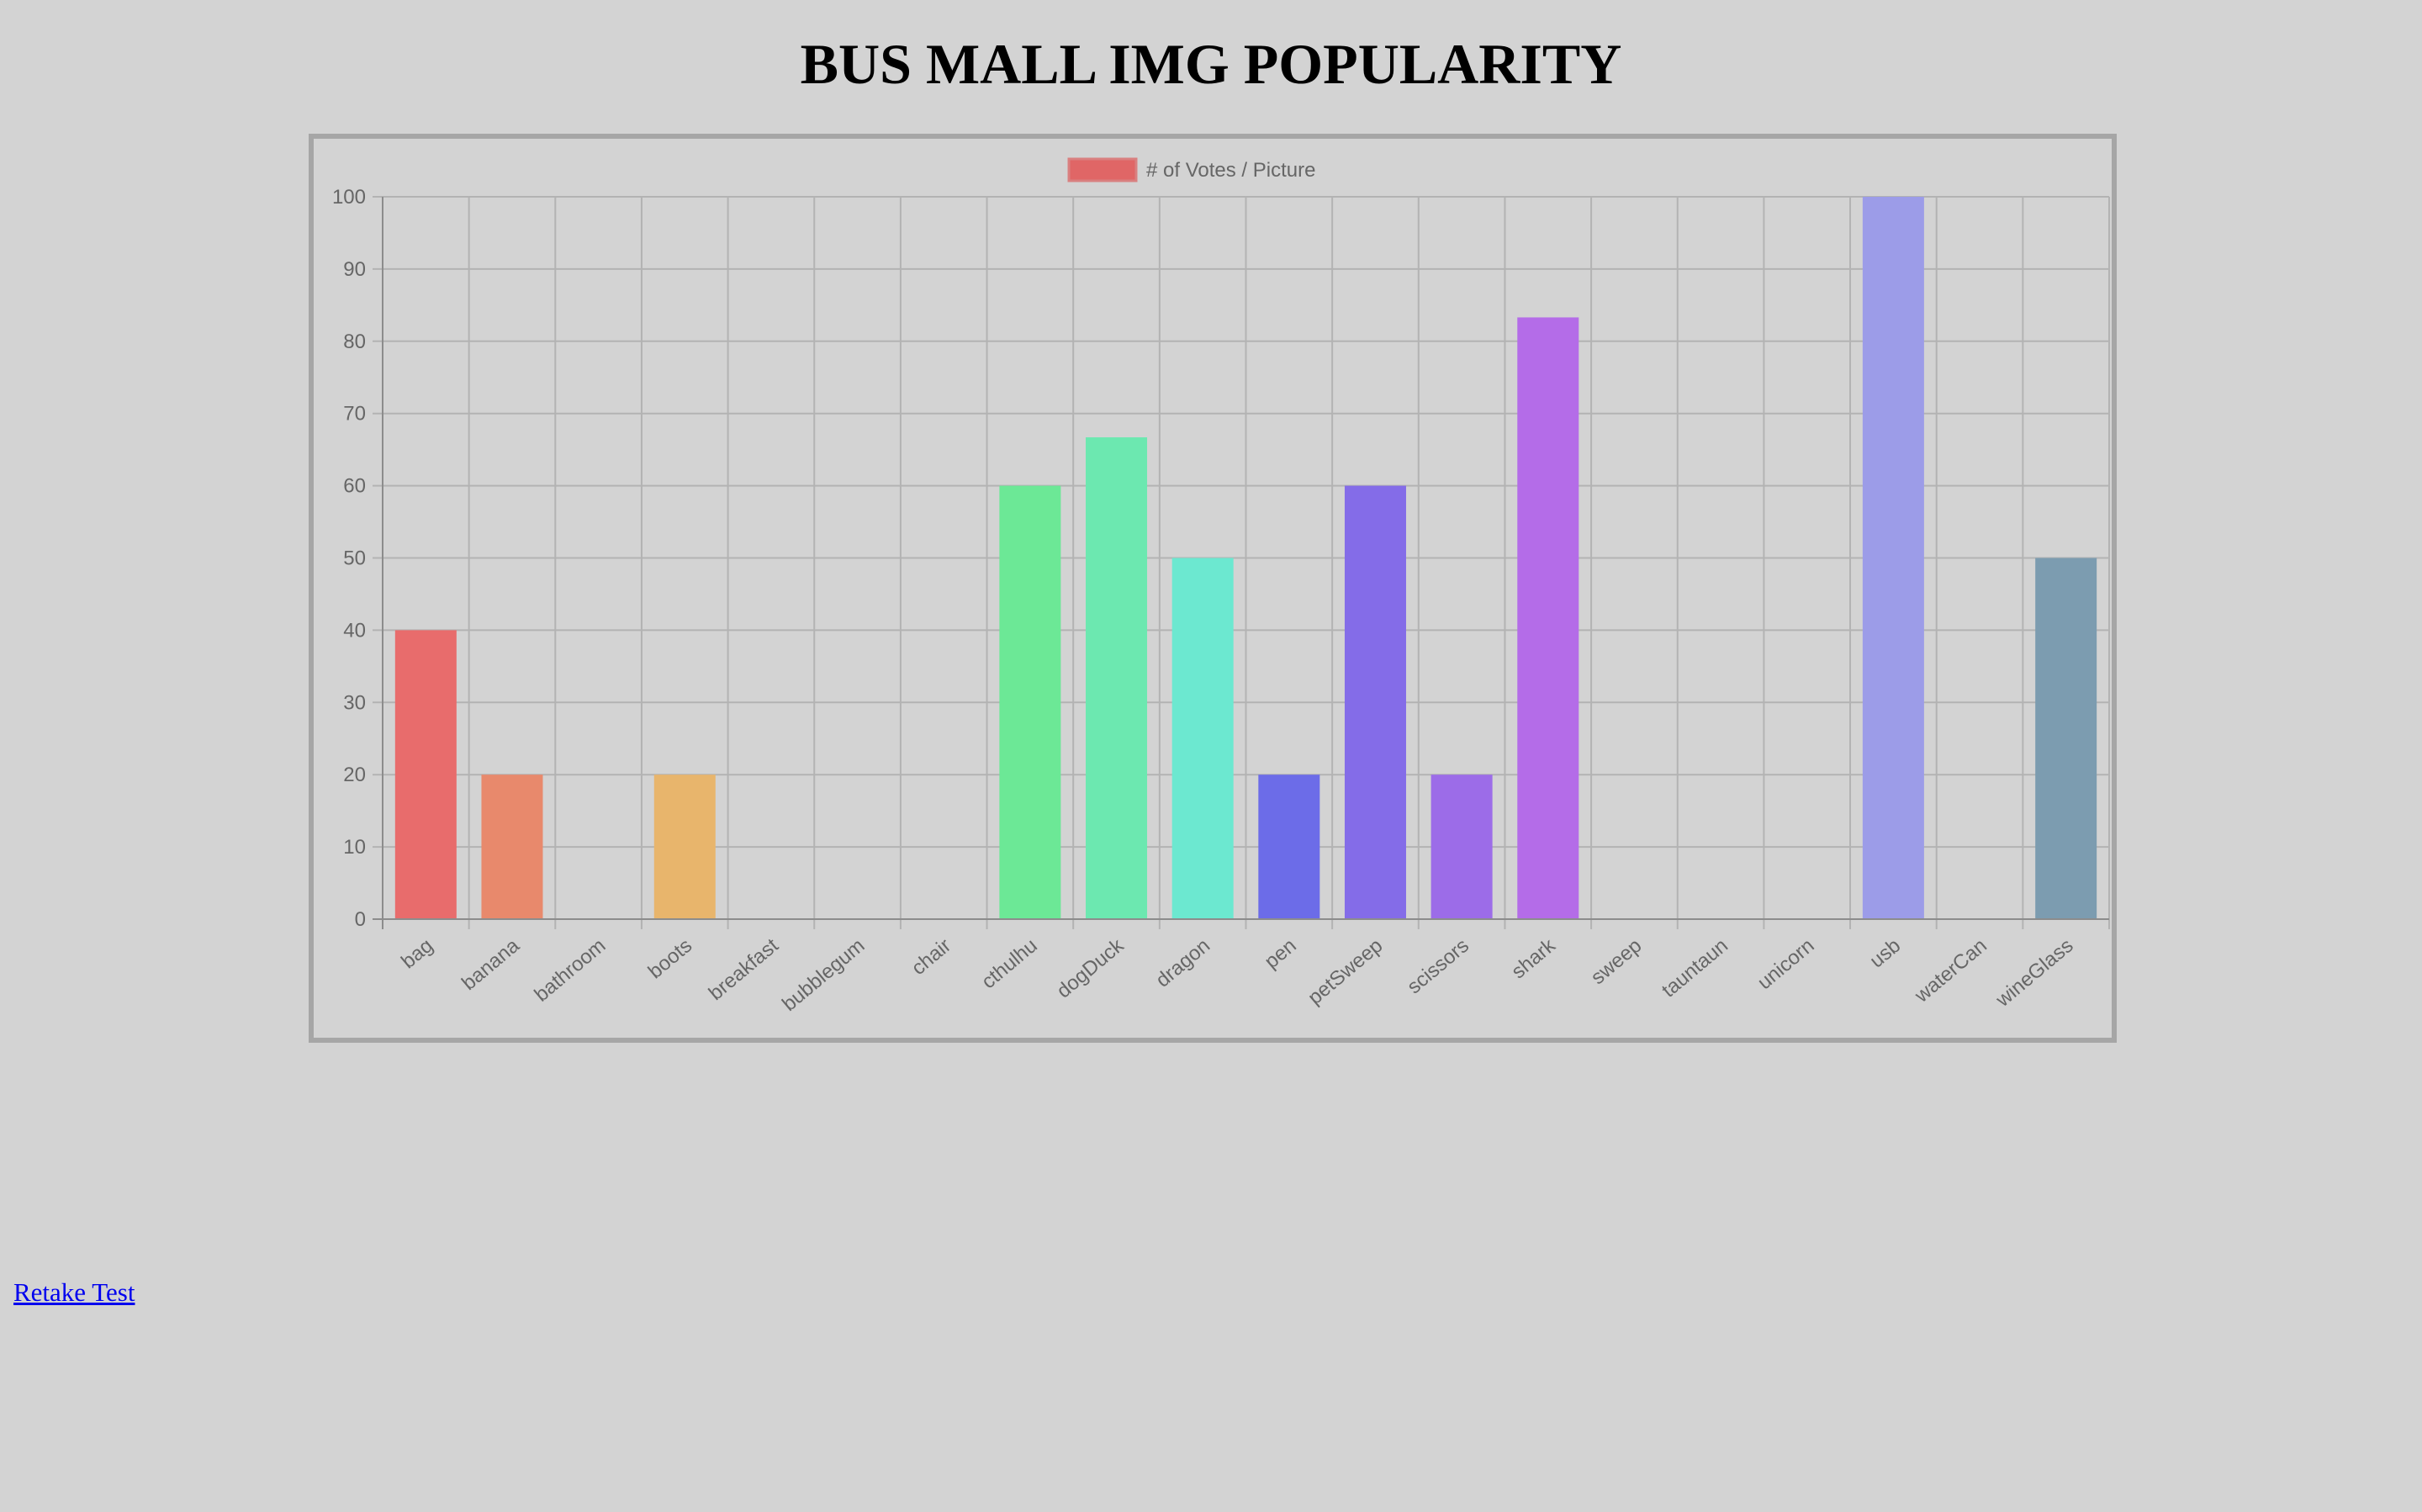  I want to click on x-tick-label: bubblegum, so click(823, 975).